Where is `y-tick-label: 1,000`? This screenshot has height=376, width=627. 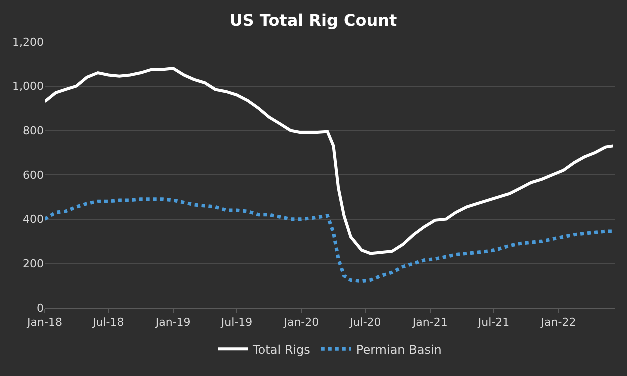
y-tick-label: 1,000 is located at coordinates (28, 87).